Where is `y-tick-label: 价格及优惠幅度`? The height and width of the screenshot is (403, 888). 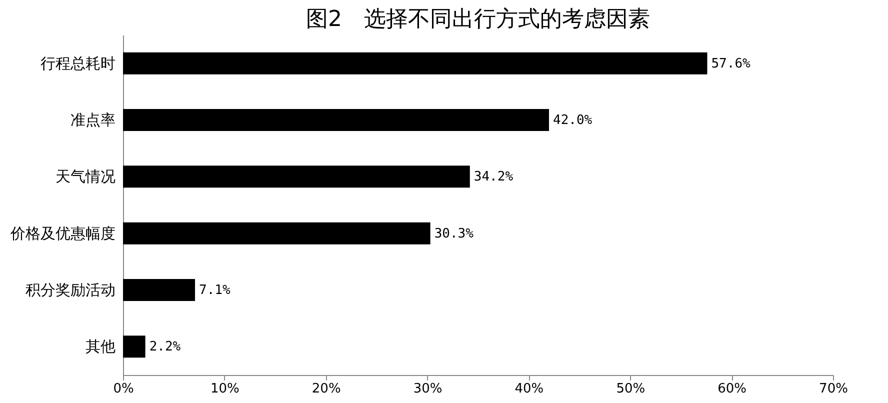 y-tick-label: 价格及优惠幅度 is located at coordinates (63, 233).